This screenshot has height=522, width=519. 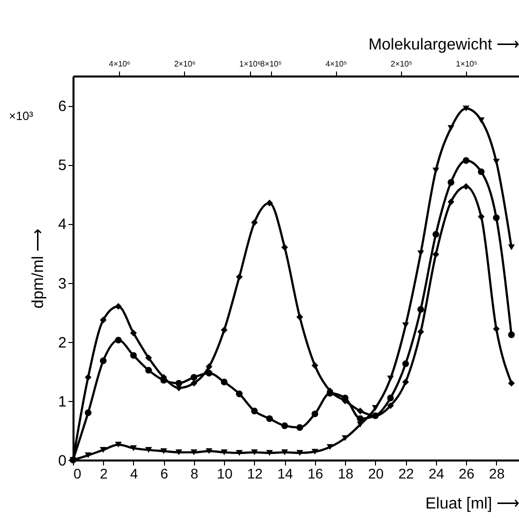 What do you see at coordinates (62, 225) in the screenshot?
I see `y-tick-label: 4` at bounding box center [62, 225].